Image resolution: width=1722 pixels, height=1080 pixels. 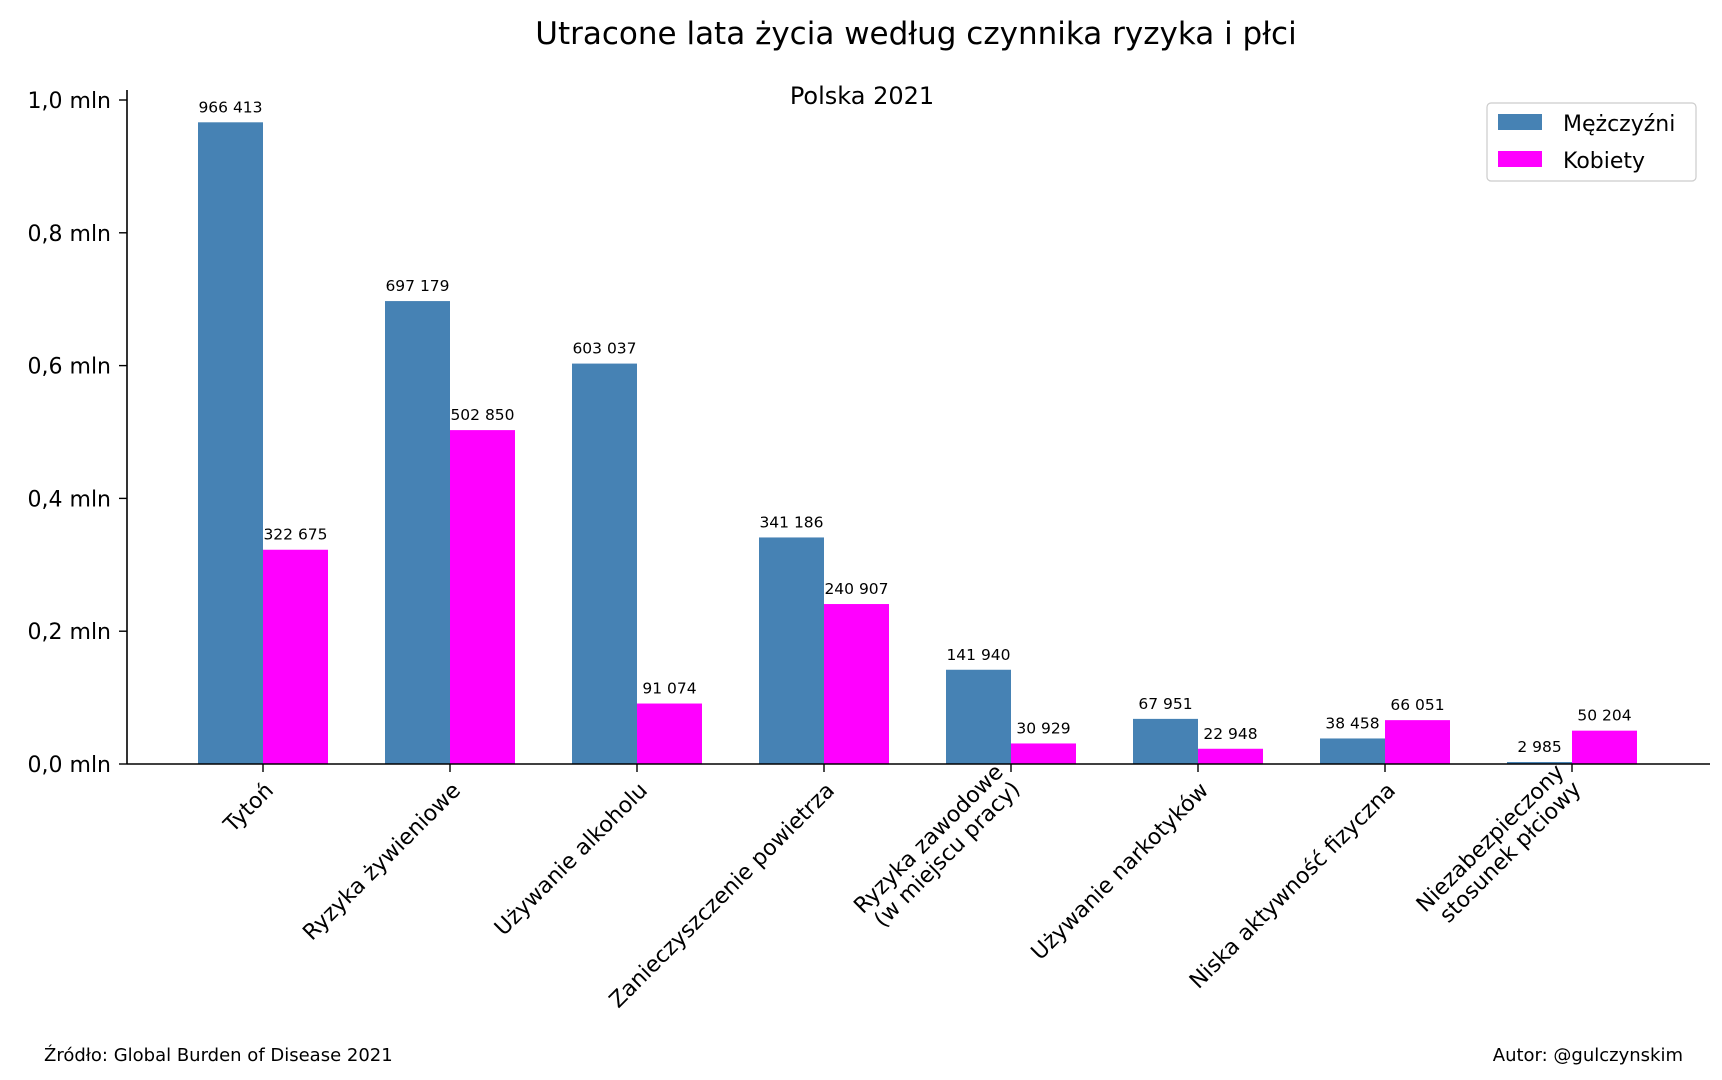 What do you see at coordinates (862, 96) in the screenshot?
I see `chart-subtitle: Polska 2021` at bounding box center [862, 96].